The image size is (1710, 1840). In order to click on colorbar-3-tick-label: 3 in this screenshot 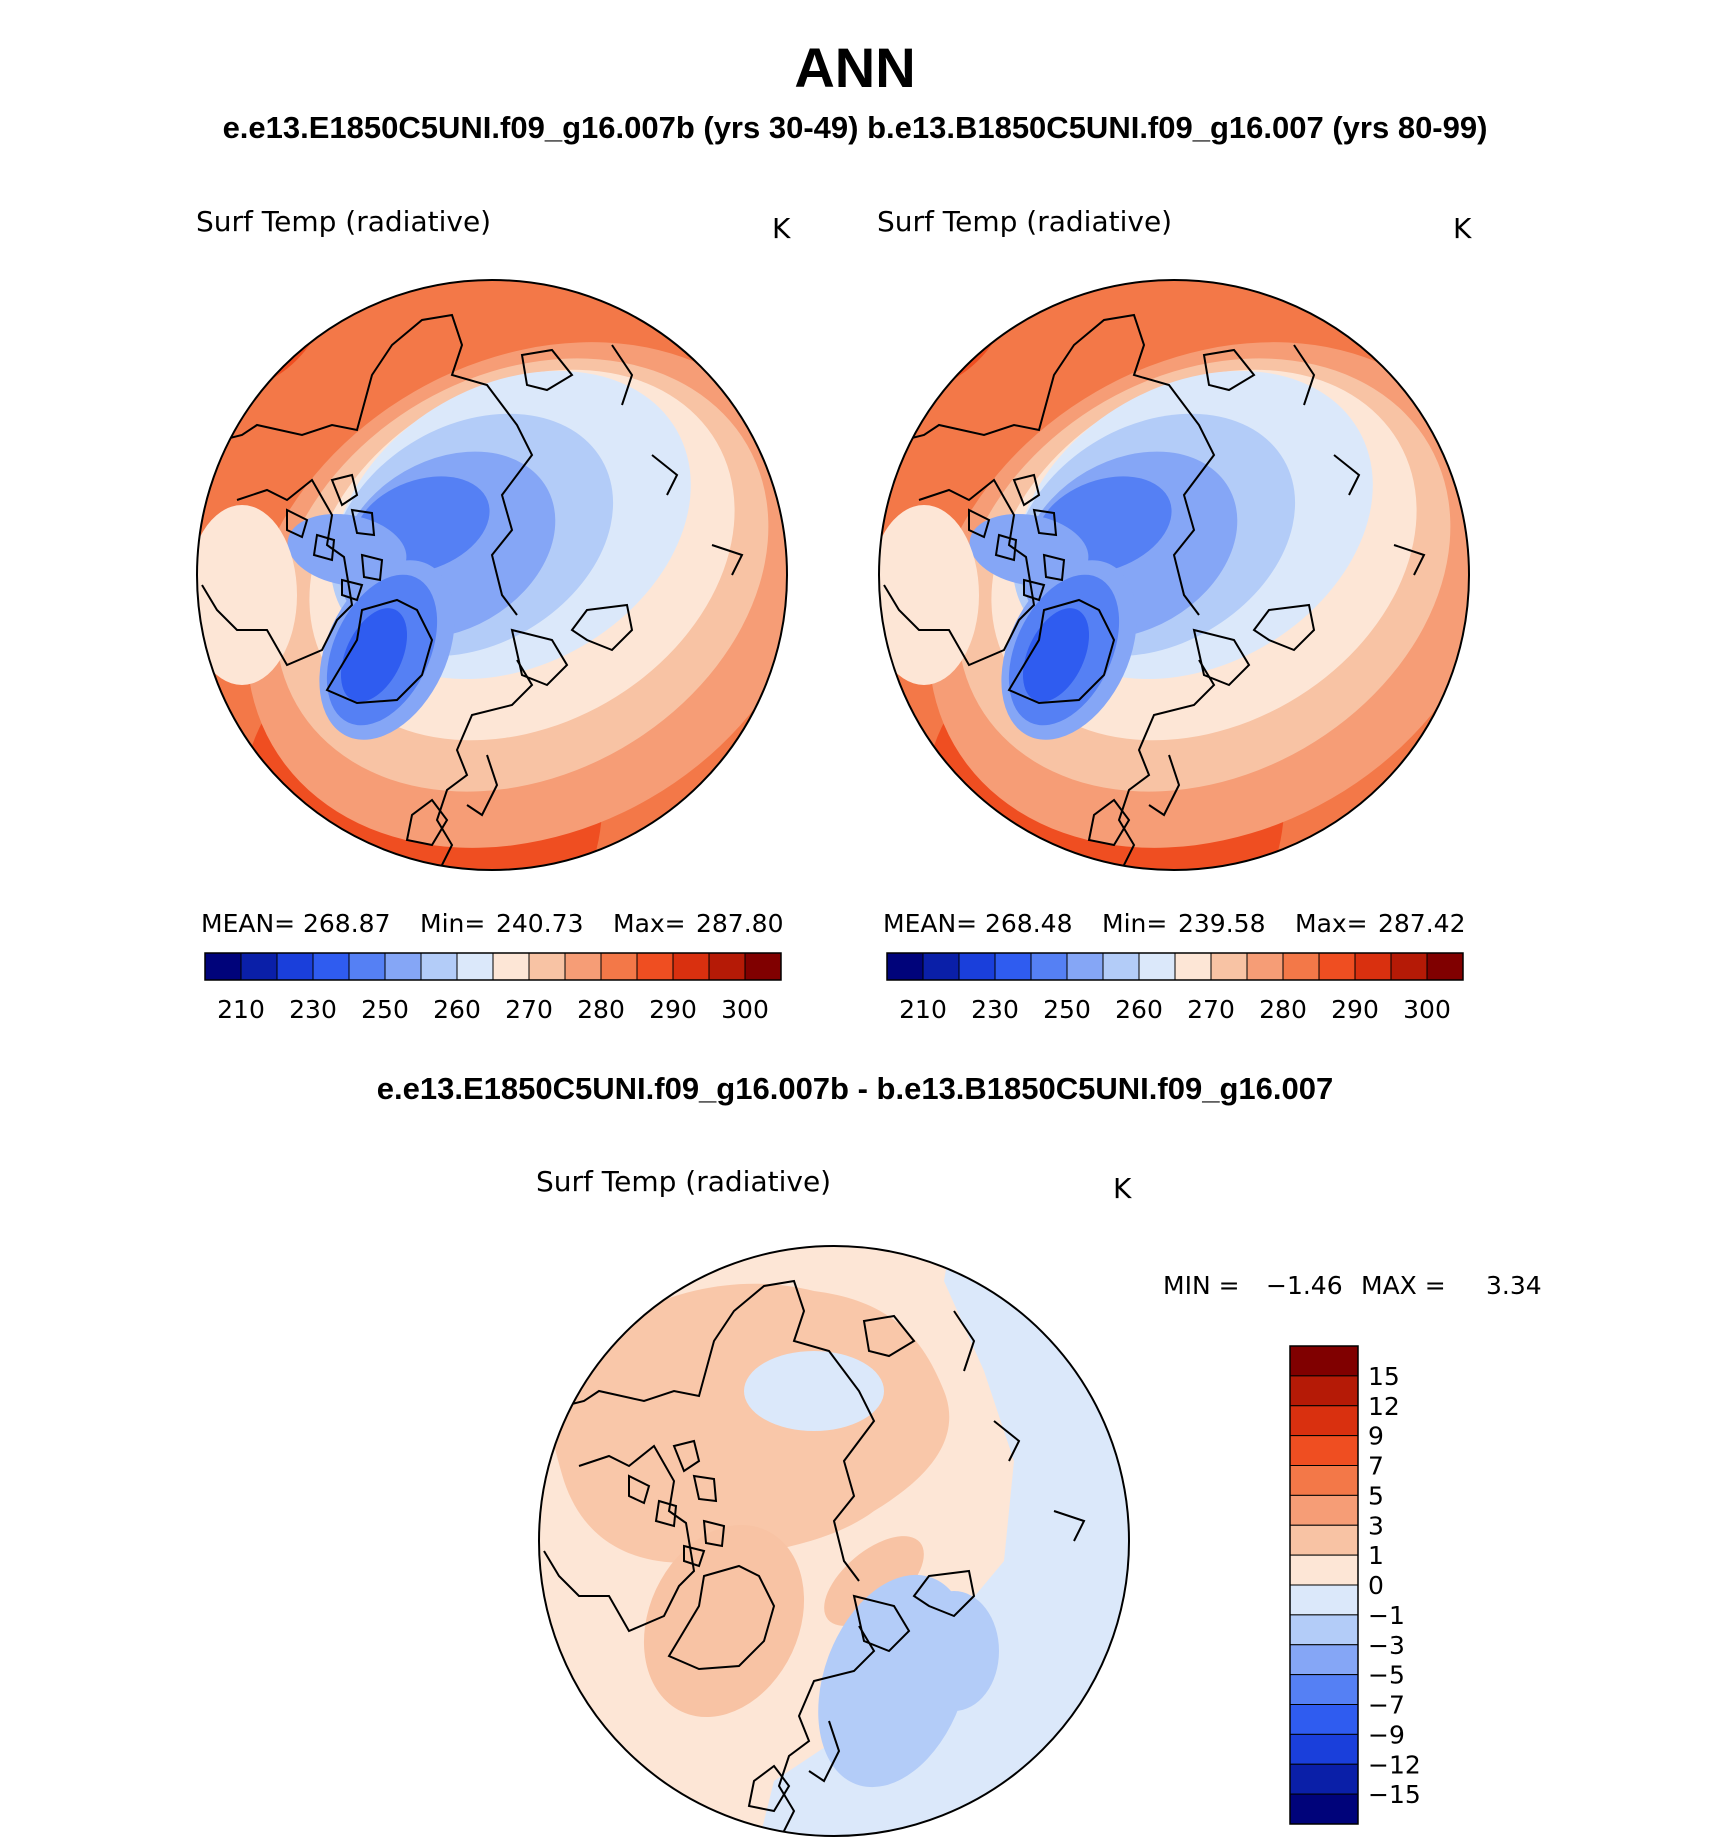, I will do `click(1376, 1525)`.